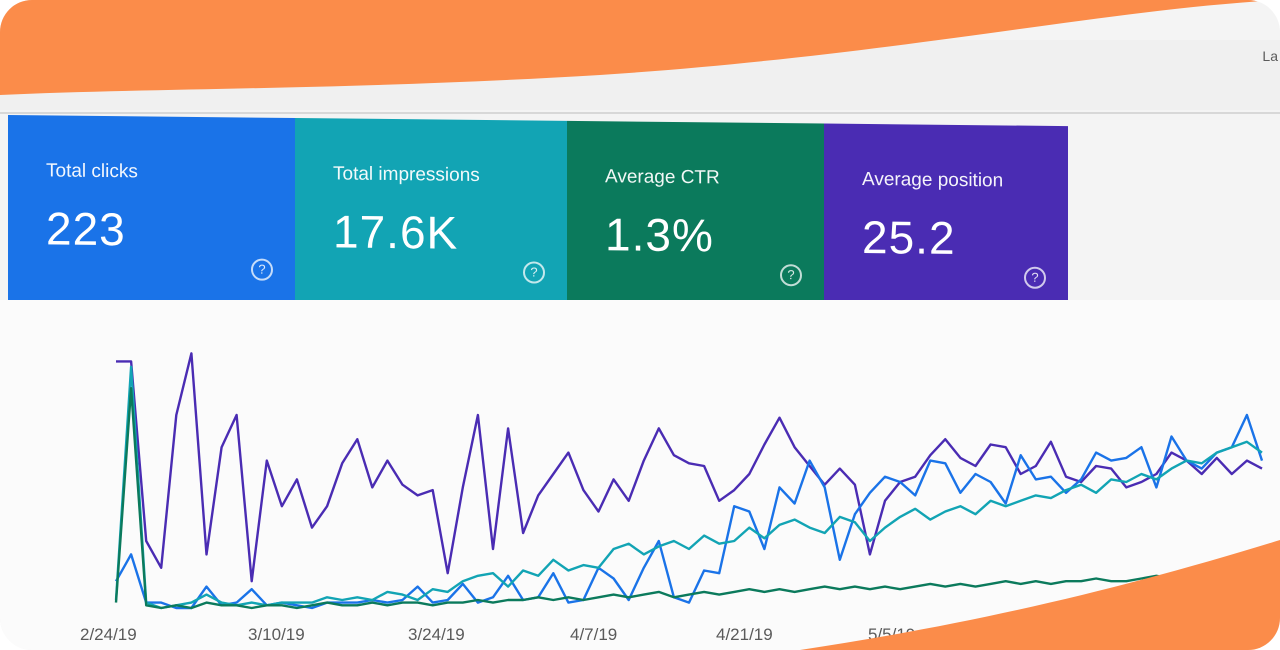 The width and height of the screenshot is (1280, 650). What do you see at coordinates (396, 232) in the screenshot?
I see `card-value: 17.6K` at bounding box center [396, 232].